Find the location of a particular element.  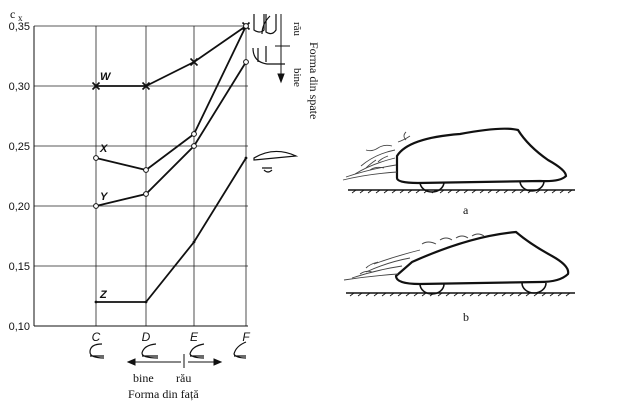

y-axis-label: c is located at coordinates (12, 14).